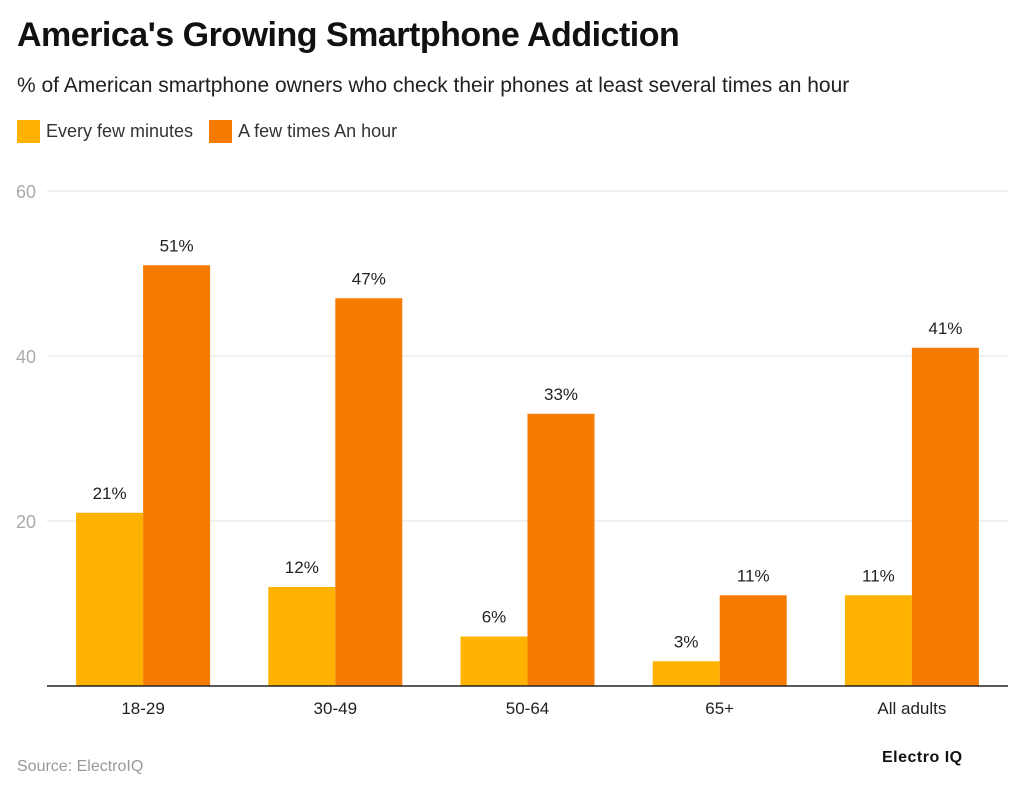 The height and width of the screenshot is (796, 1024). What do you see at coordinates (686, 641) in the screenshot?
I see `data-label: 3%` at bounding box center [686, 641].